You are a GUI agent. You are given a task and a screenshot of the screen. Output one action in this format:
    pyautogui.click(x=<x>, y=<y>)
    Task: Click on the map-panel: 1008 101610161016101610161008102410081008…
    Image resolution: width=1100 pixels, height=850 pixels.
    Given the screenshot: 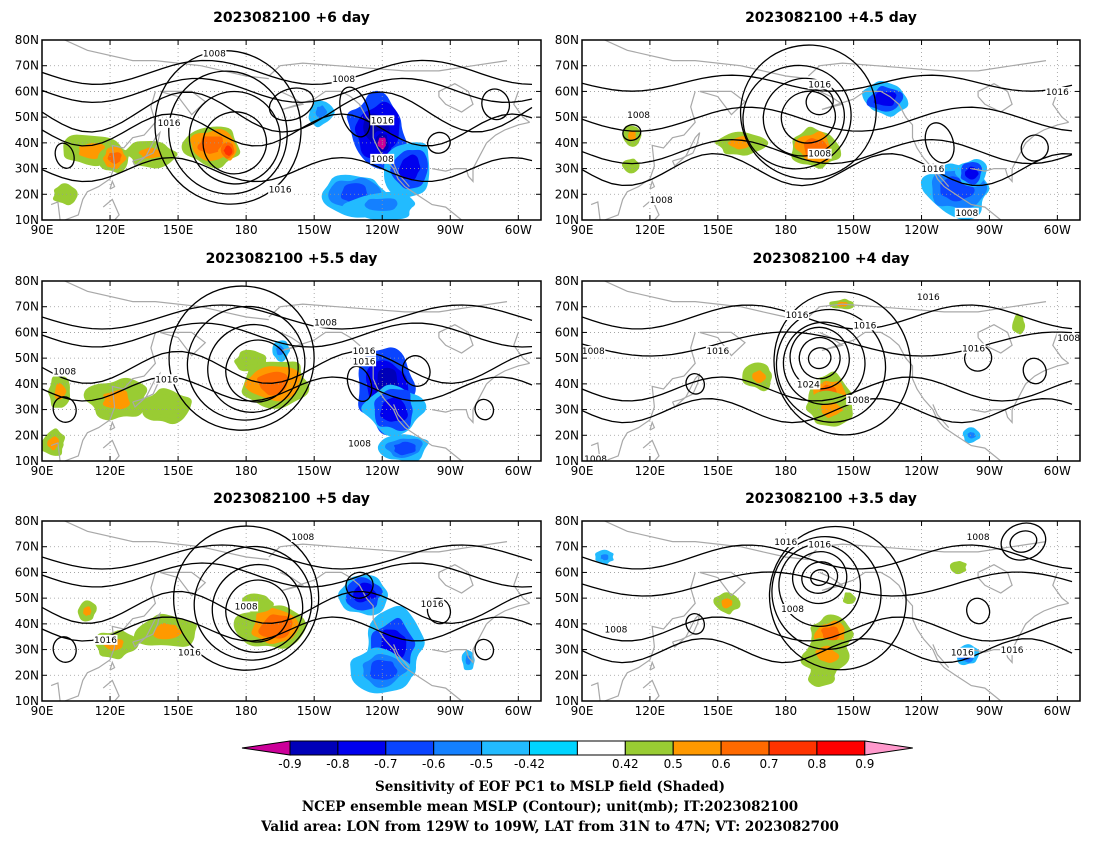 What is the action you would take?
    pyautogui.click(x=818, y=364)
    